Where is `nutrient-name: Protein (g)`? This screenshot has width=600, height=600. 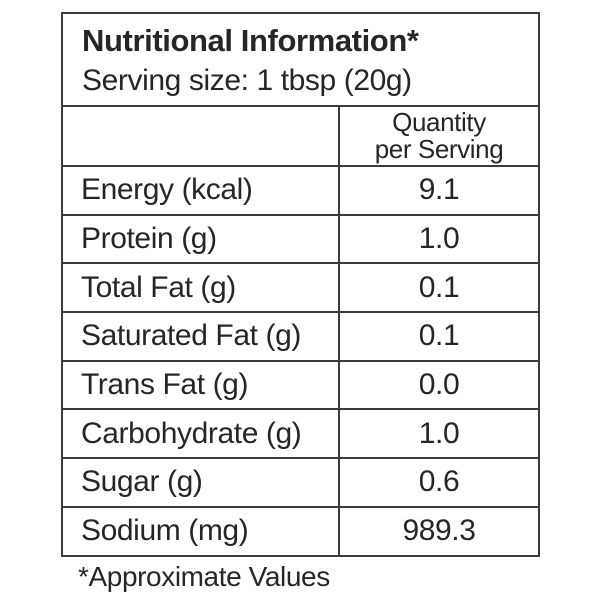 nutrient-name: Protein (g) is located at coordinates (201, 239).